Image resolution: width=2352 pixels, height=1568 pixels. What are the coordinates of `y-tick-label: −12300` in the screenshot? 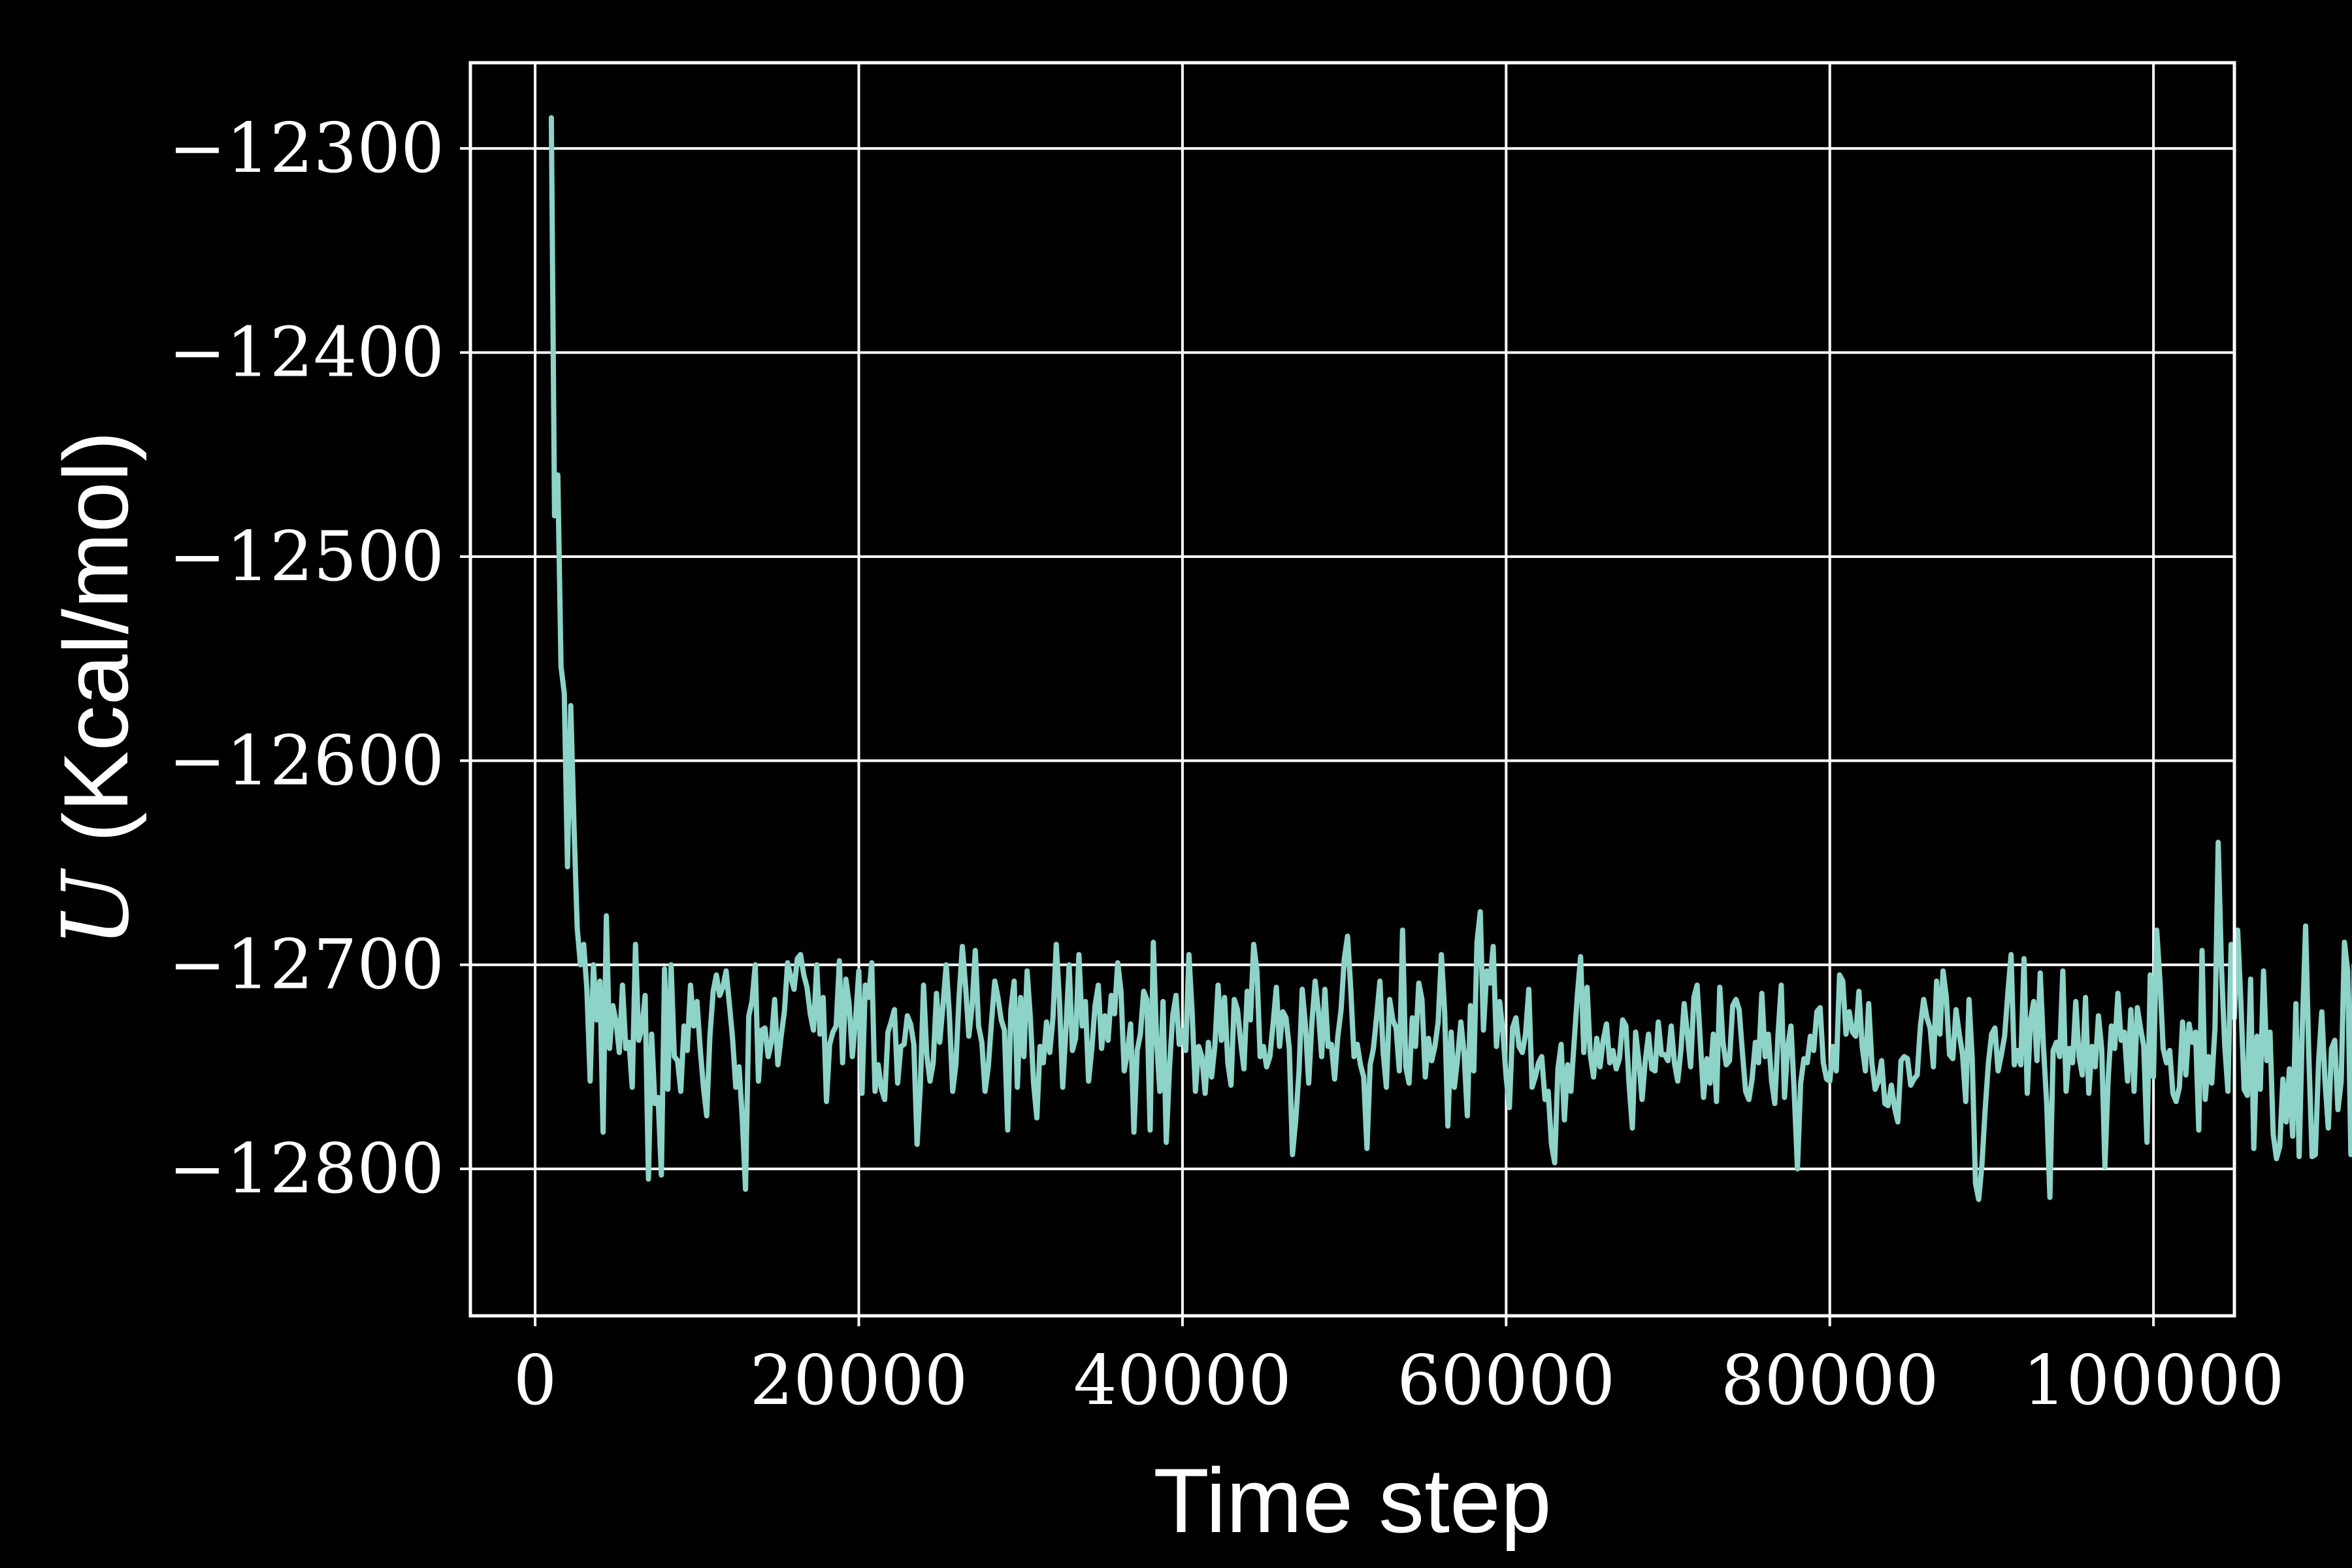 It's located at (306, 148).